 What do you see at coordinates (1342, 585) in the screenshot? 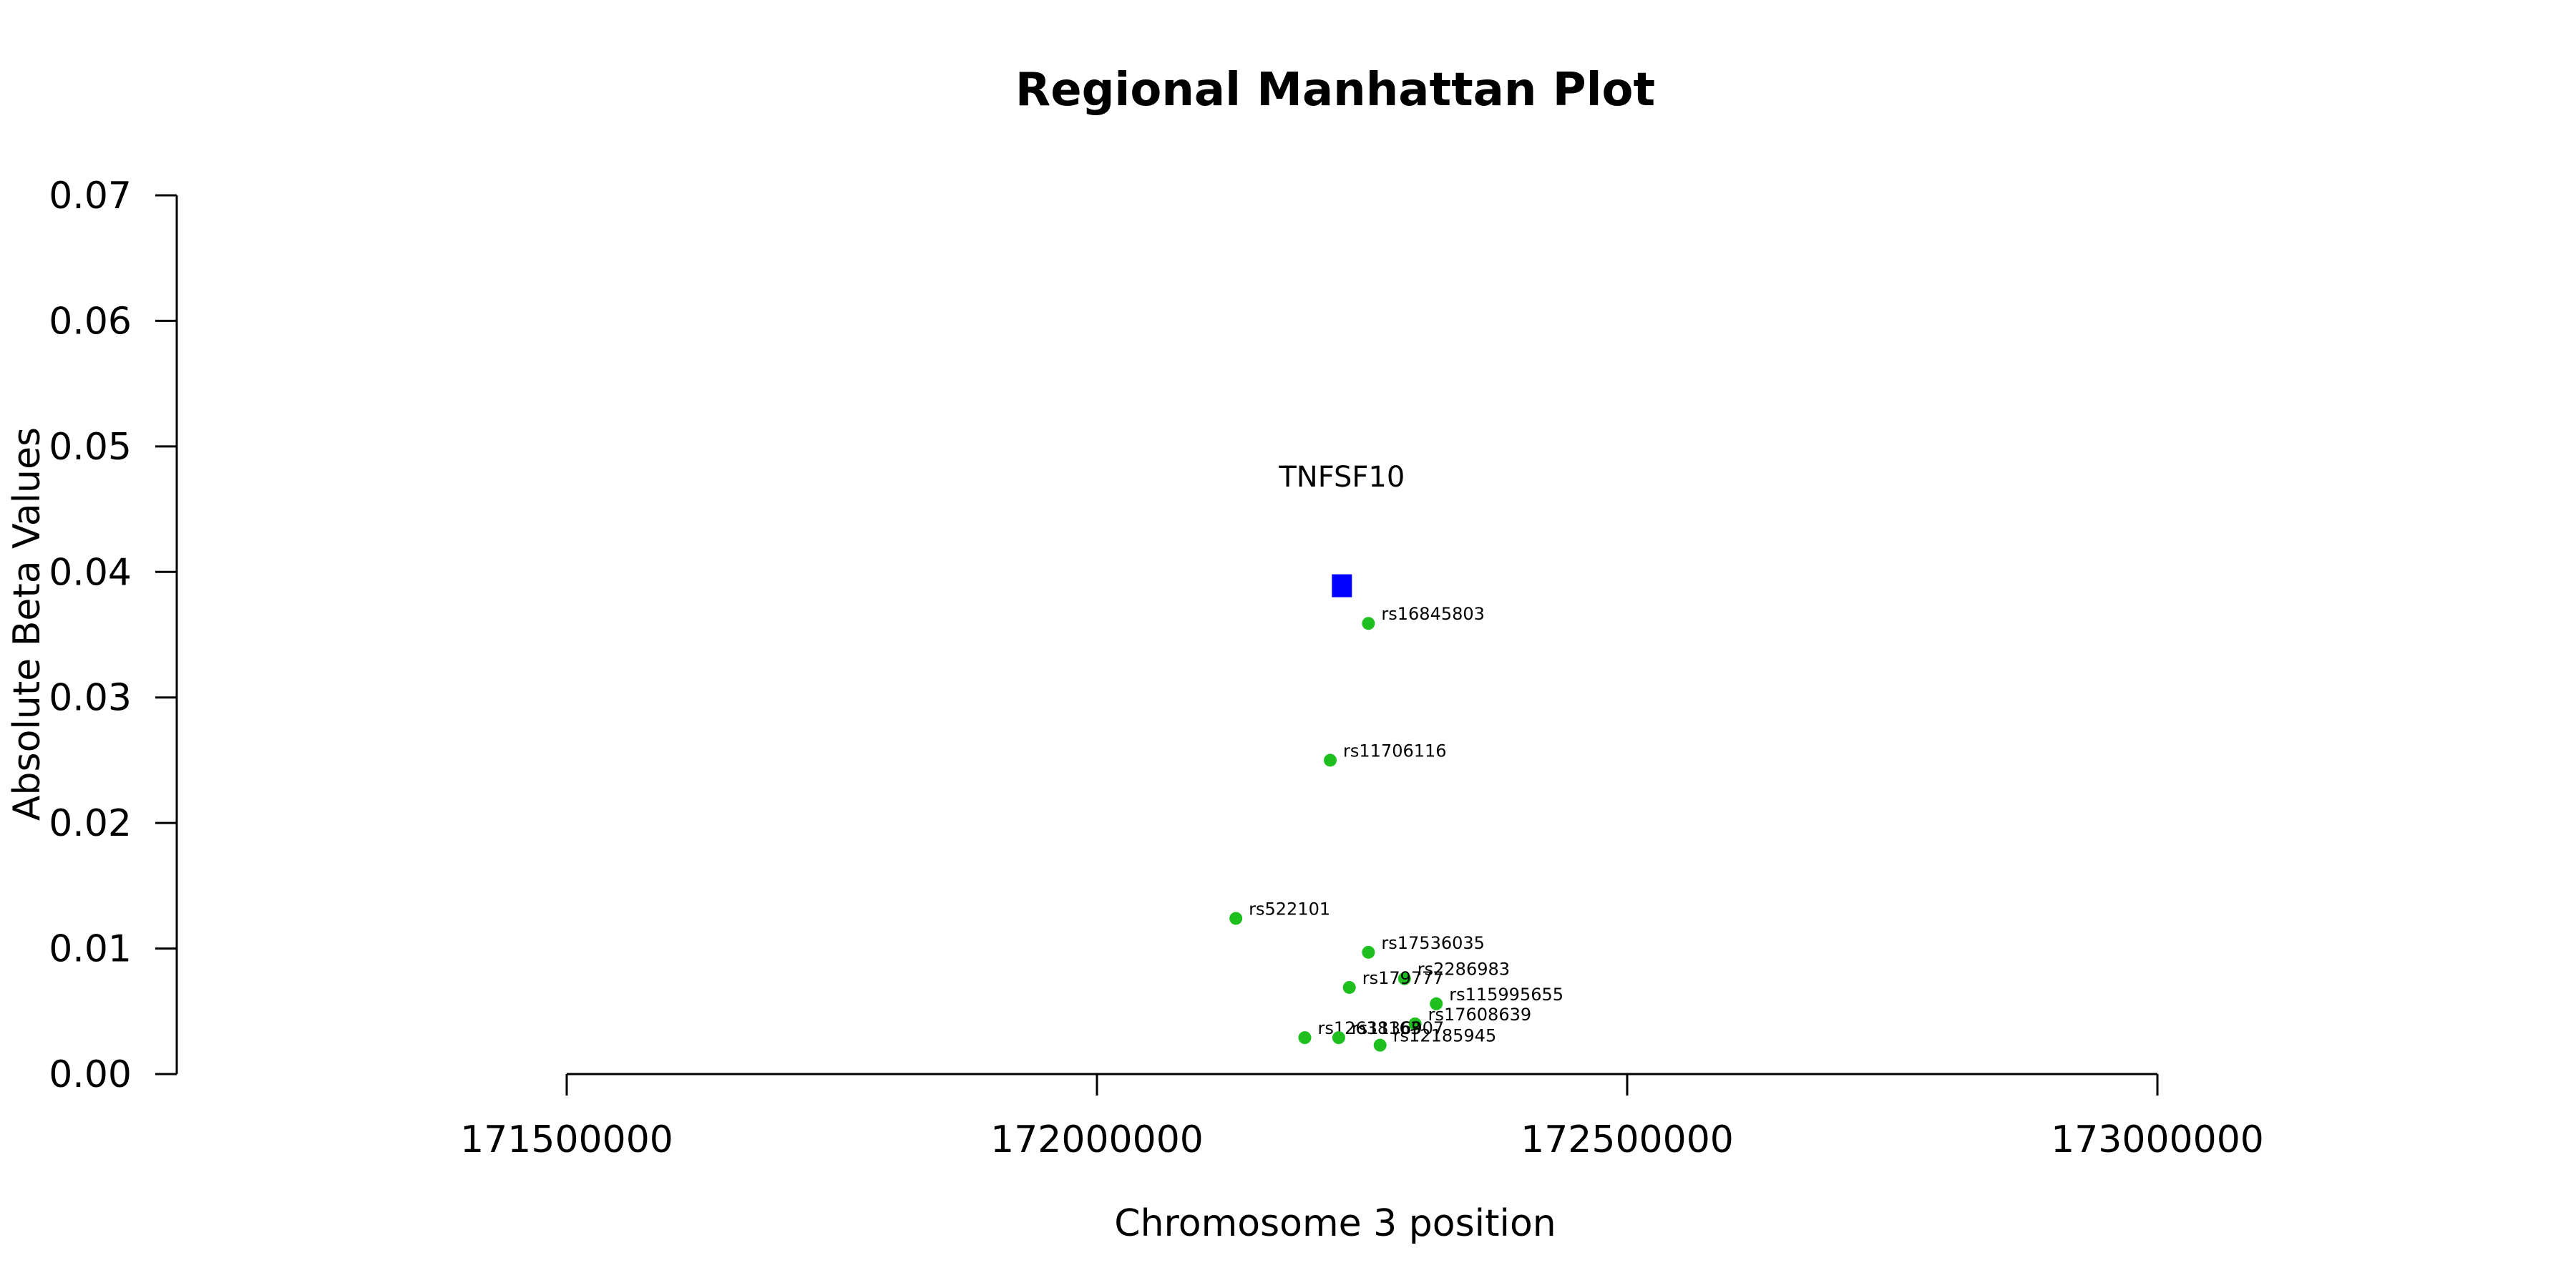
I see `gene-marker` at bounding box center [1342, 585].